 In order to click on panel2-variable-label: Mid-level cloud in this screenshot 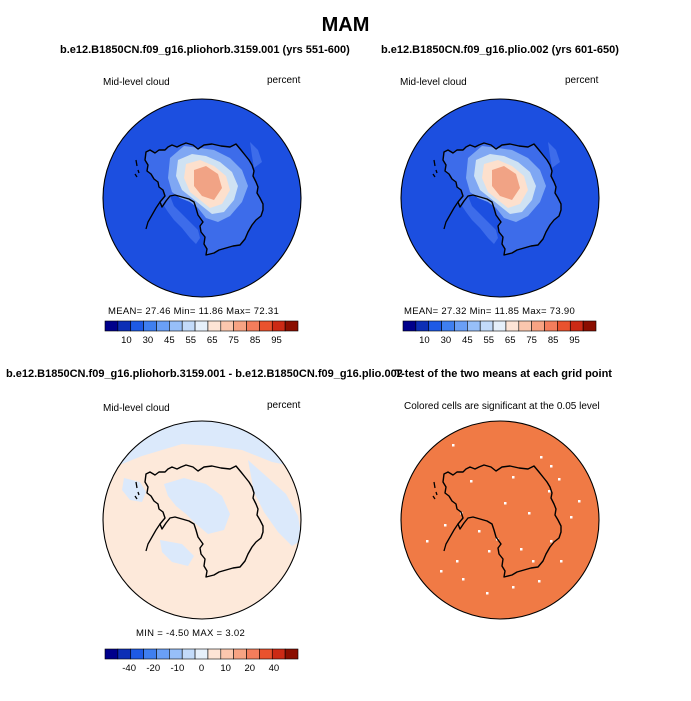, I will do `click(433, 82)`.